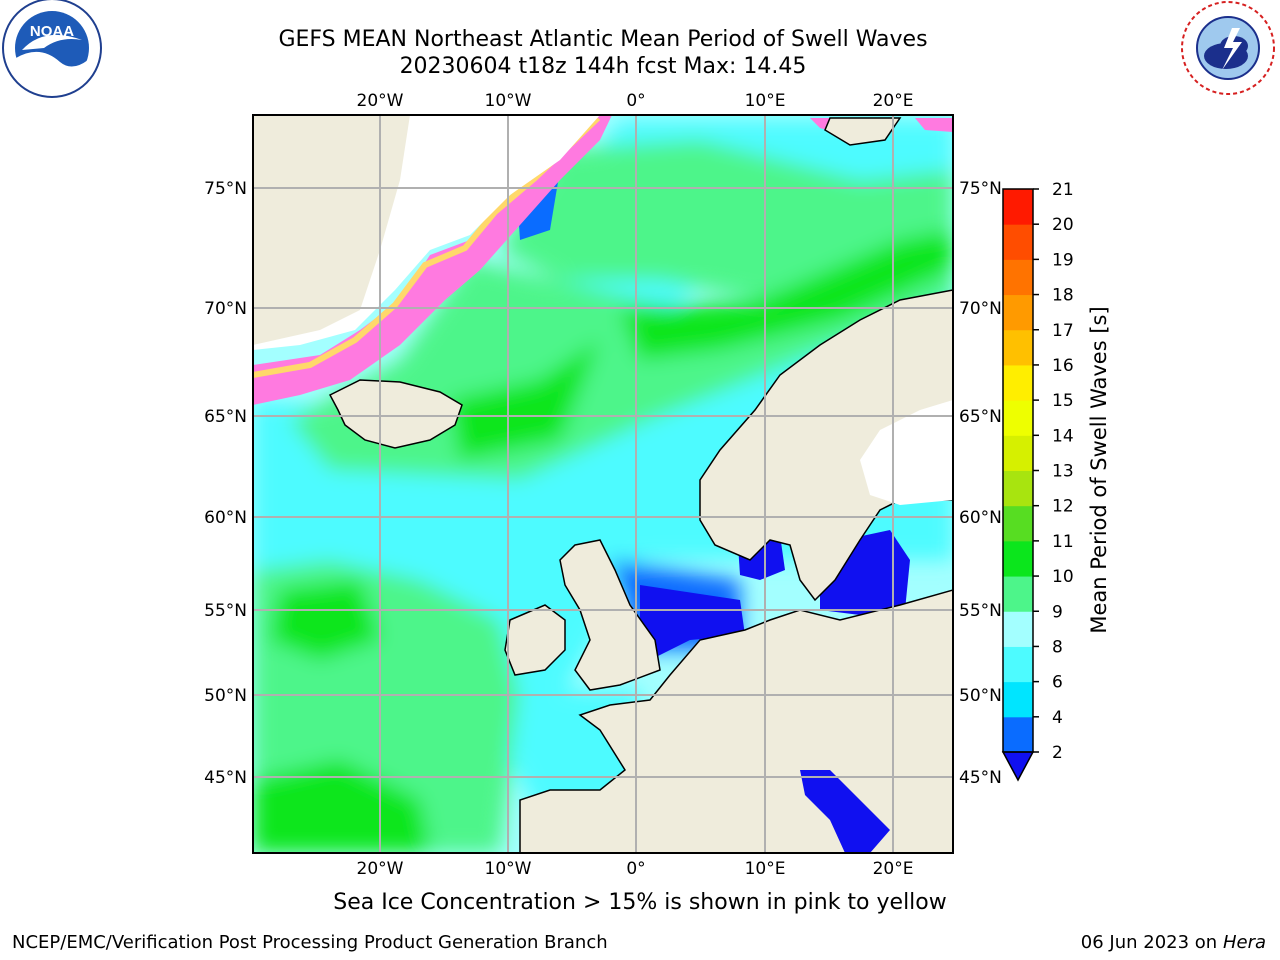 The height and width of the screenshot is (960, 1280). What do you see at coordinates (1063, 436) in the screenshot?
I see `colorbar-tick-label: 14` at bounding box center [1063, 436].